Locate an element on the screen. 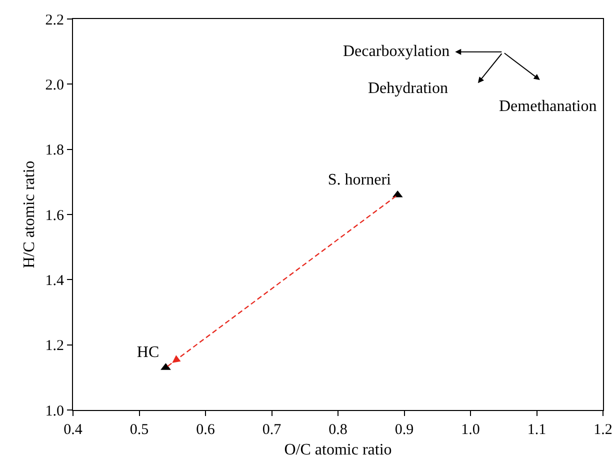  x-tick-label: 1.0 is located at coordinates (470, 430).